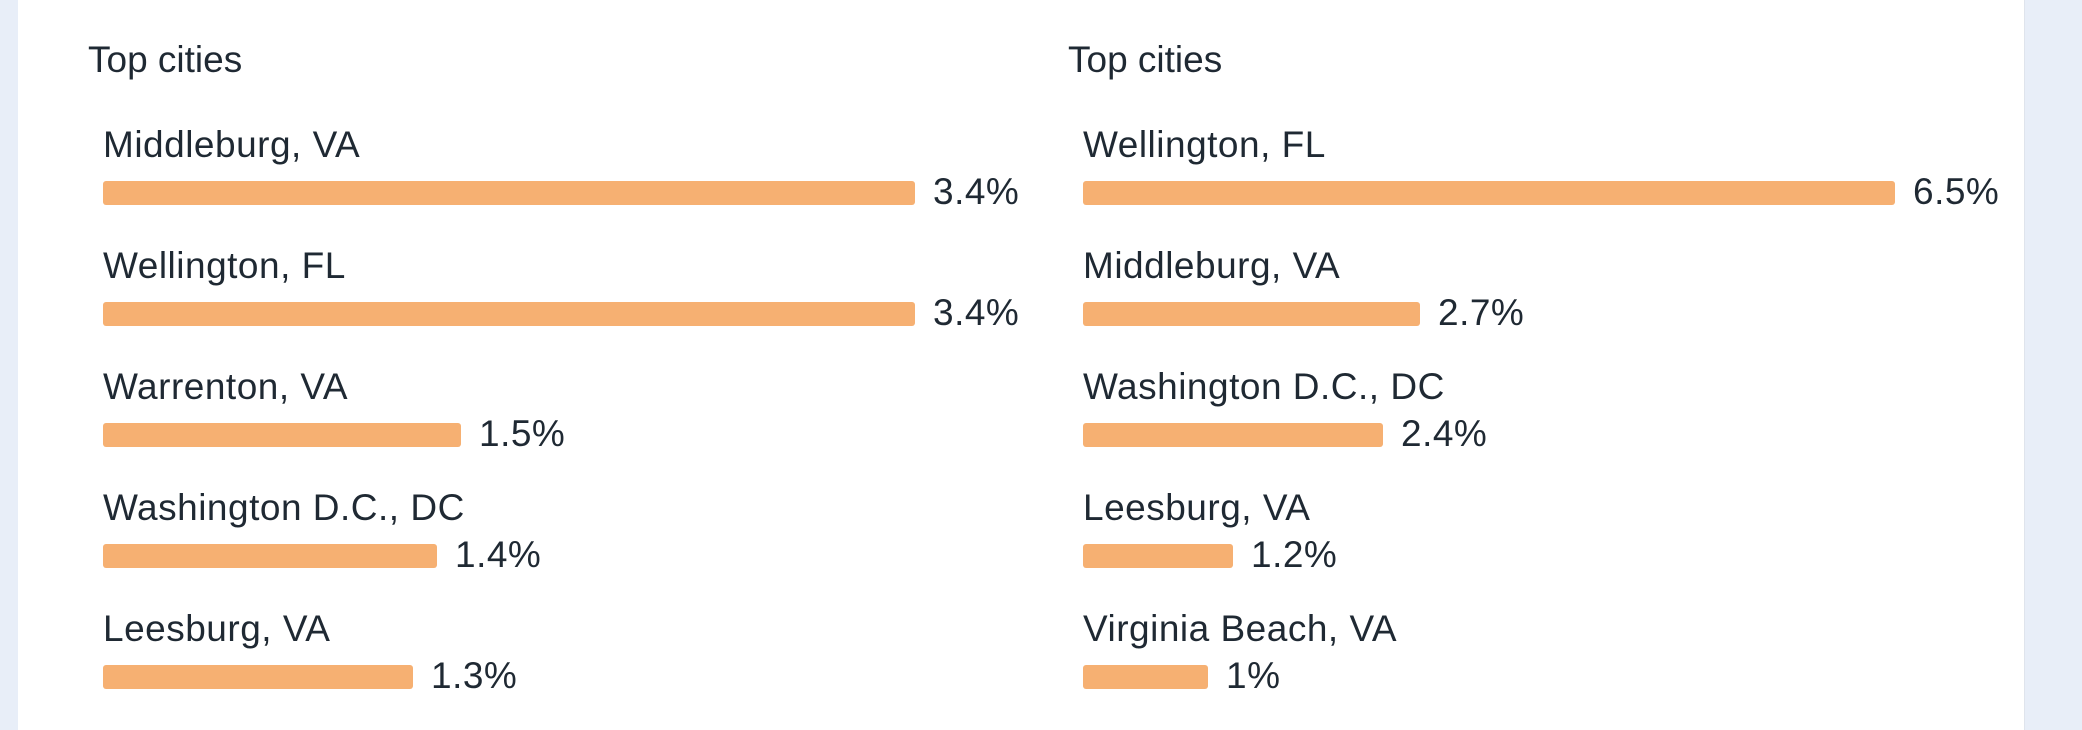  I want to click on value-label: 1.4%, so click(498, 554).